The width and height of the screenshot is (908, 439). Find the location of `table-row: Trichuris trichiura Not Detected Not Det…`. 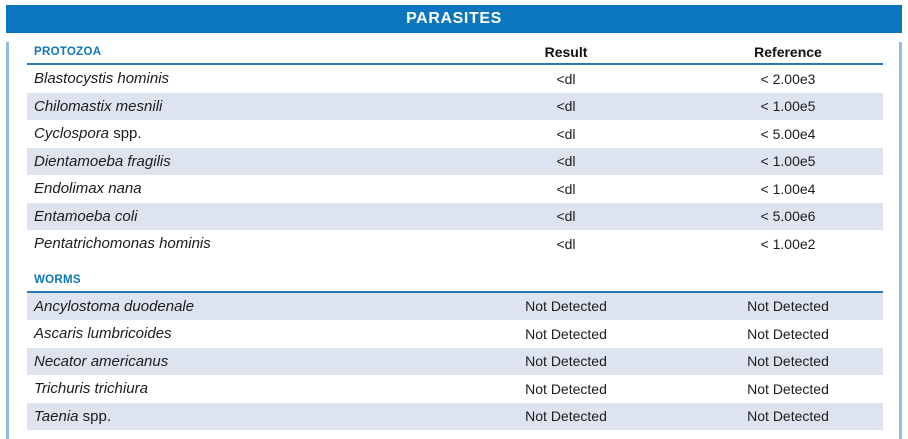

table-row: Trichuris trichiura Not Detected Not Det… is located at coordinates (455, 389).